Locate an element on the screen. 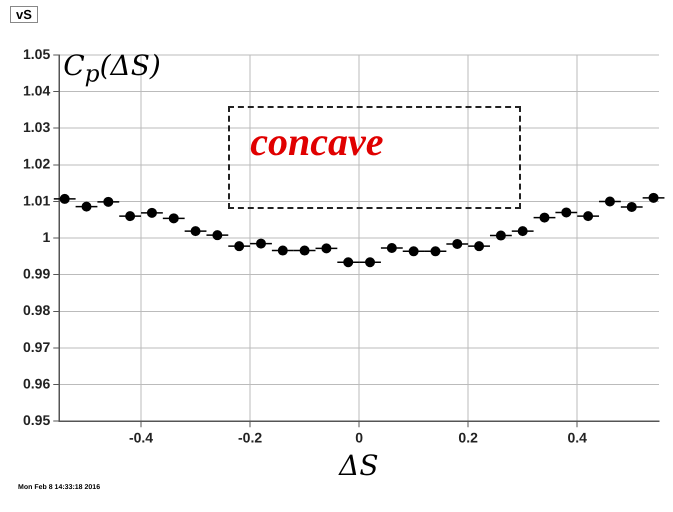 The width and height of the screenshot is (673, 512). y-tick-label: 1.03 is located at coordinates (36, 127).